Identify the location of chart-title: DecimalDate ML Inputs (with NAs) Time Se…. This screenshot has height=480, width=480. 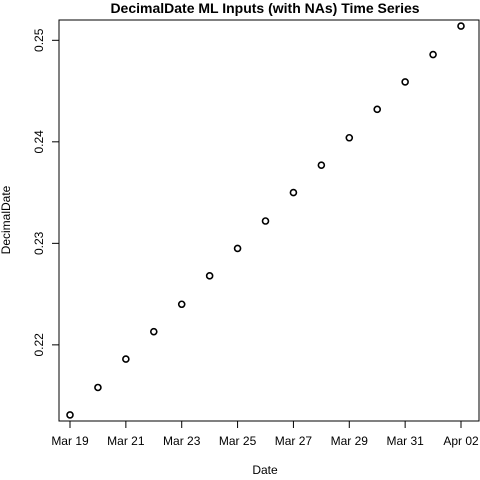
(264, 8).